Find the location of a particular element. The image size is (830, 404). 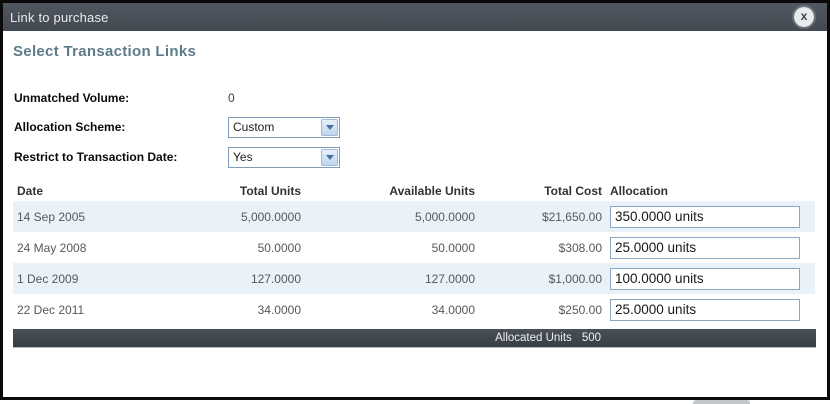

unmatched-volume-value: 0 is located at coordinates (231, 98).